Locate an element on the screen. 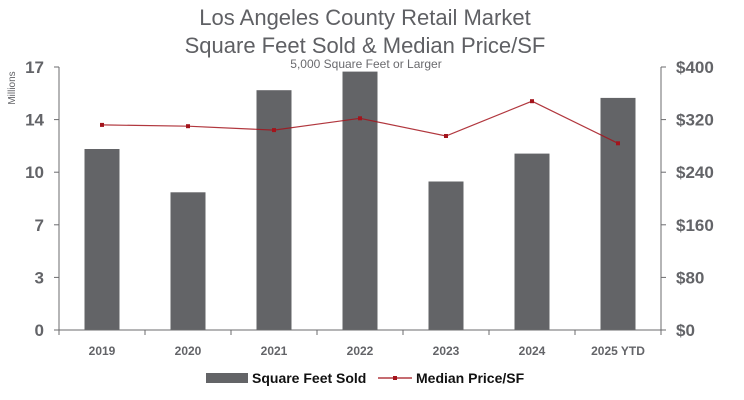  x-tick-label: 2020 is located at coordinates (188, 351).